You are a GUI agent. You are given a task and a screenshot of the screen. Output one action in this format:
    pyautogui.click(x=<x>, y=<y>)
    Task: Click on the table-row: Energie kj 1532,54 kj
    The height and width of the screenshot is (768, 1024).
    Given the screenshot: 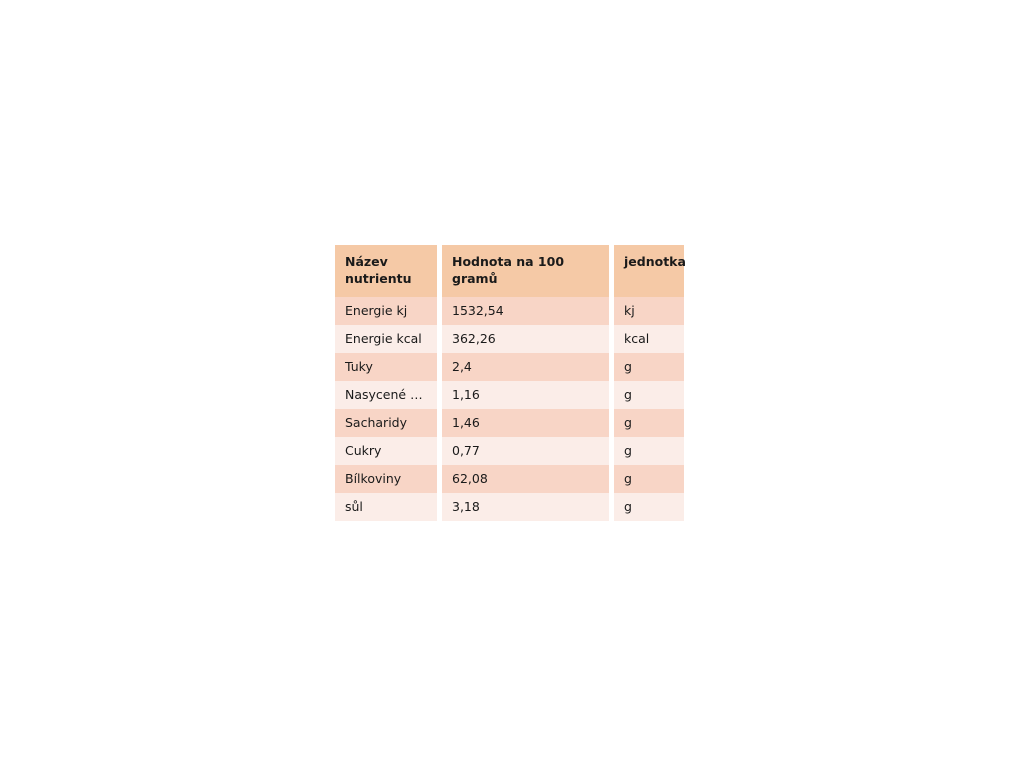 What is the action you would take?
    pyautogui.click(x=509, y=310)
    